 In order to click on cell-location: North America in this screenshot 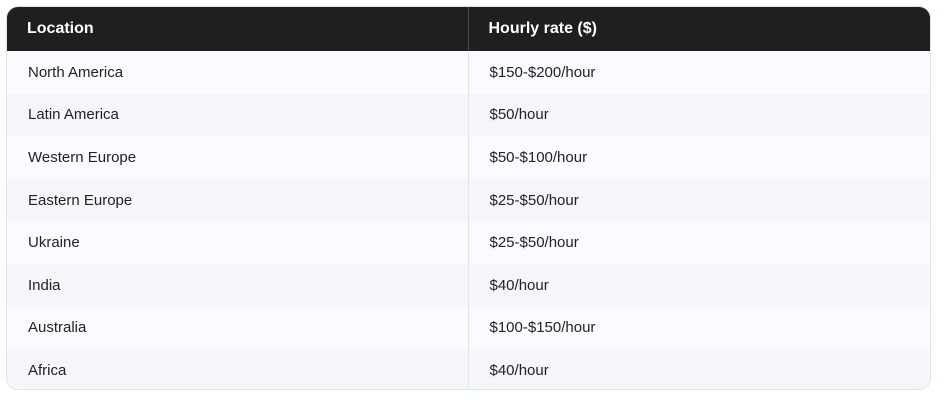, I will do `click(238, 72)`.